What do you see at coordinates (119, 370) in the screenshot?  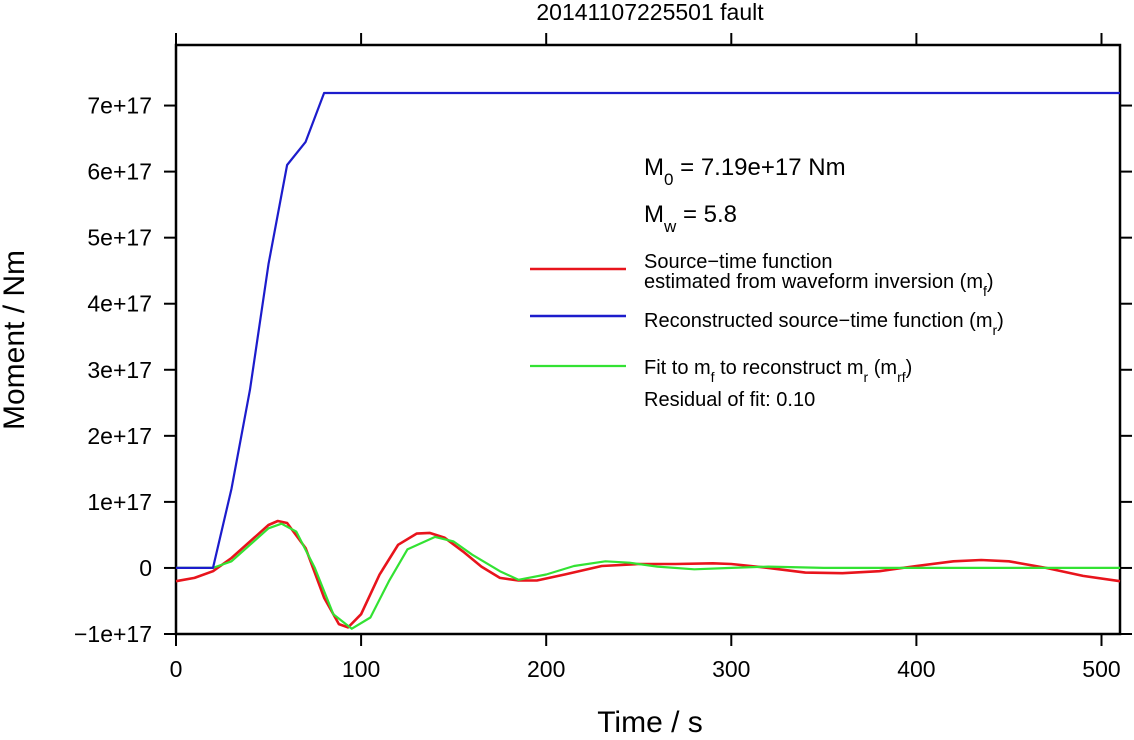 I see `y-tick-label: 3e+17` at bounding box center [119, 370].